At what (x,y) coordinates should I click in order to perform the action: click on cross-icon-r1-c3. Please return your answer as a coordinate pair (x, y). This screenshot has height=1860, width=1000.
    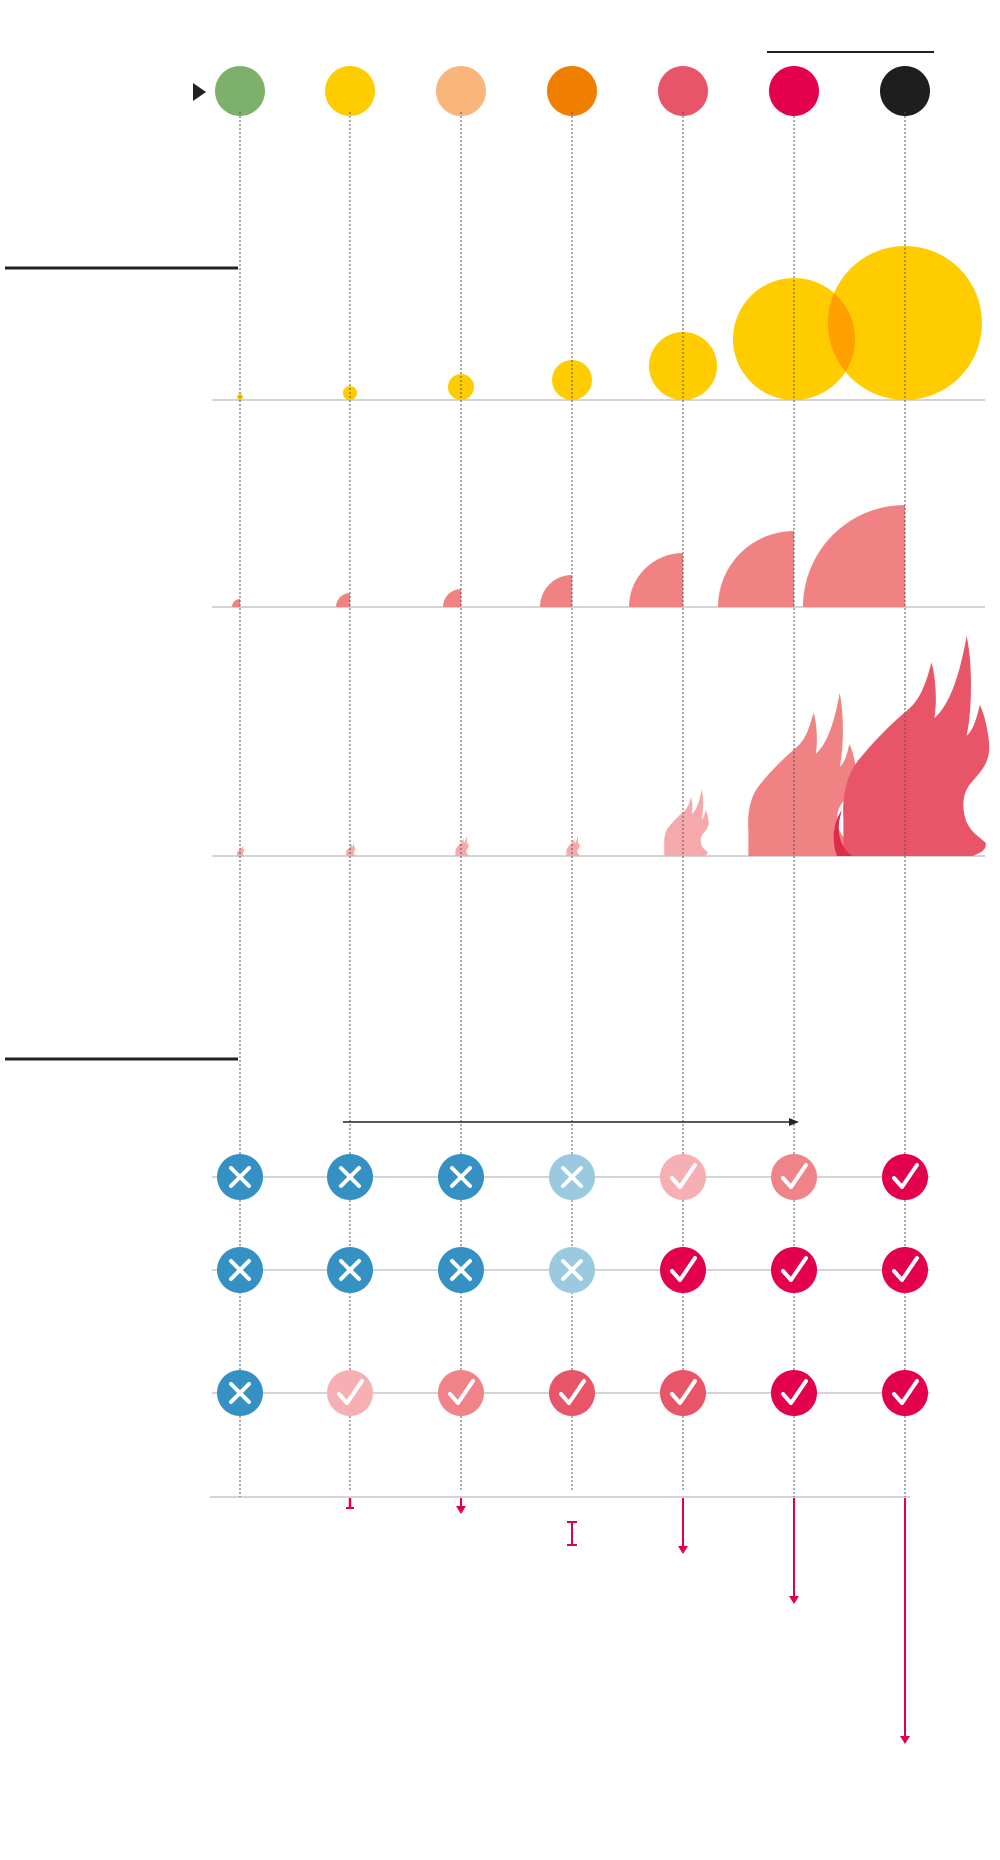
    Looking at the image, I should click on (461, 1177).